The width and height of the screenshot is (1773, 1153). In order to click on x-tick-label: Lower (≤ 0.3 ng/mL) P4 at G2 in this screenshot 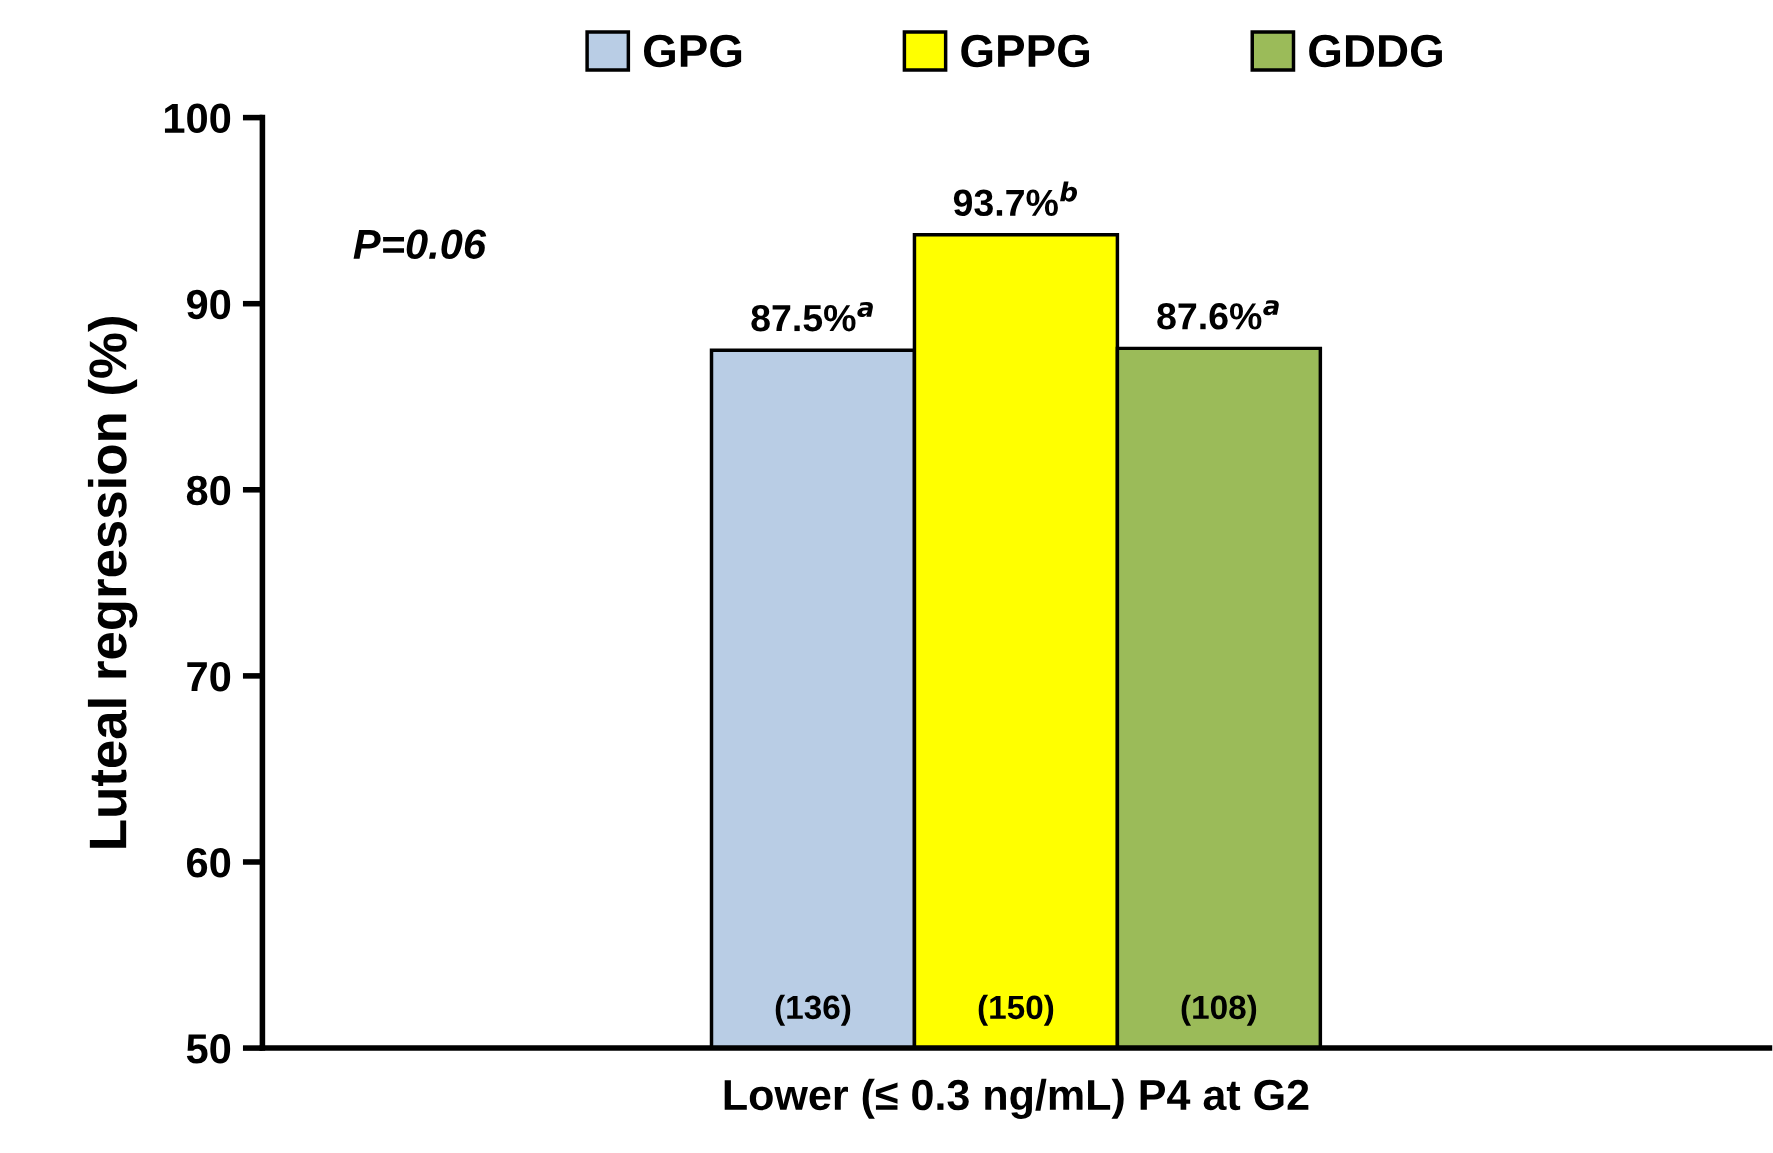, I will do `click(1016, 1098)`.